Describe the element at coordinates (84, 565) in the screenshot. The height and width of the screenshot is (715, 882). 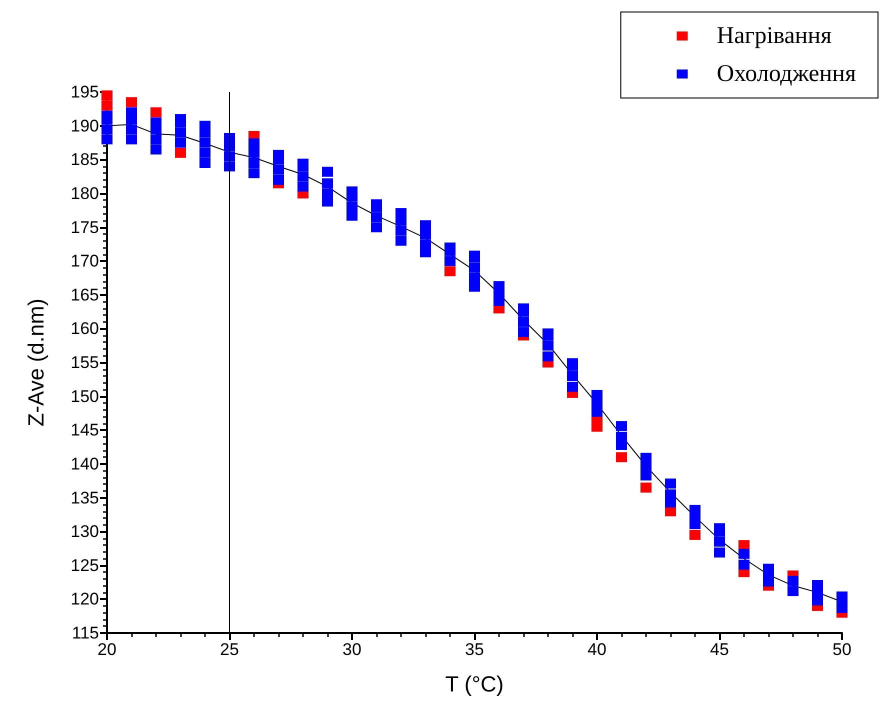
I see `y-tick-label: 125` at that location.